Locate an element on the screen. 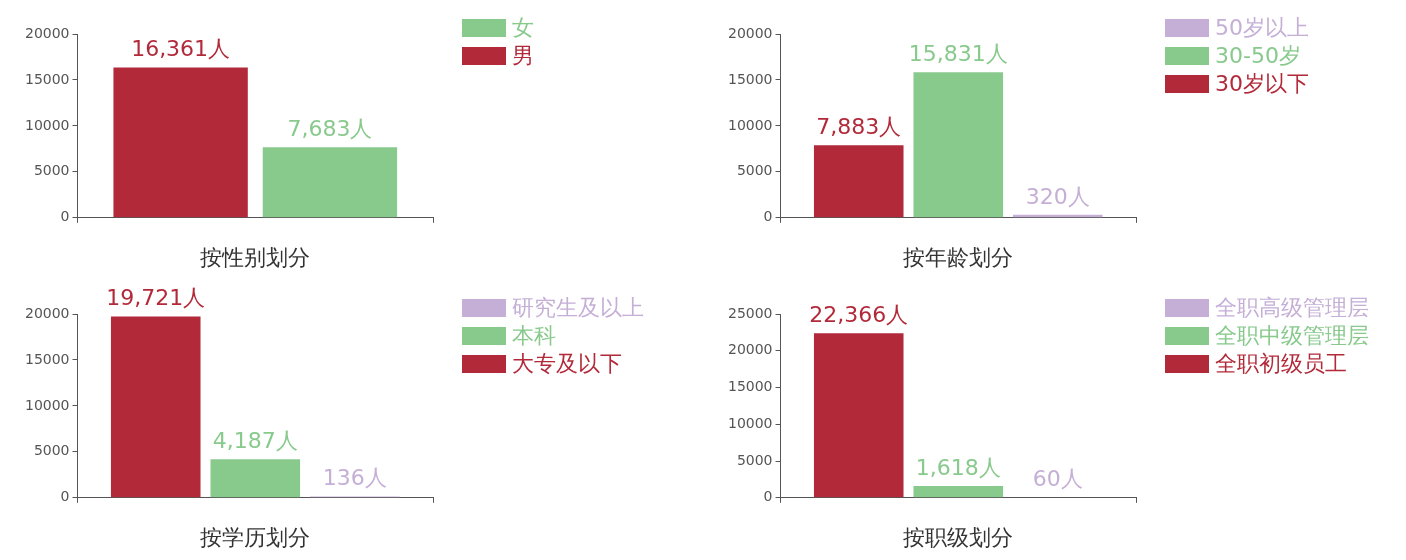  data-label: 19,721人 is located at coordinates (156, 298).